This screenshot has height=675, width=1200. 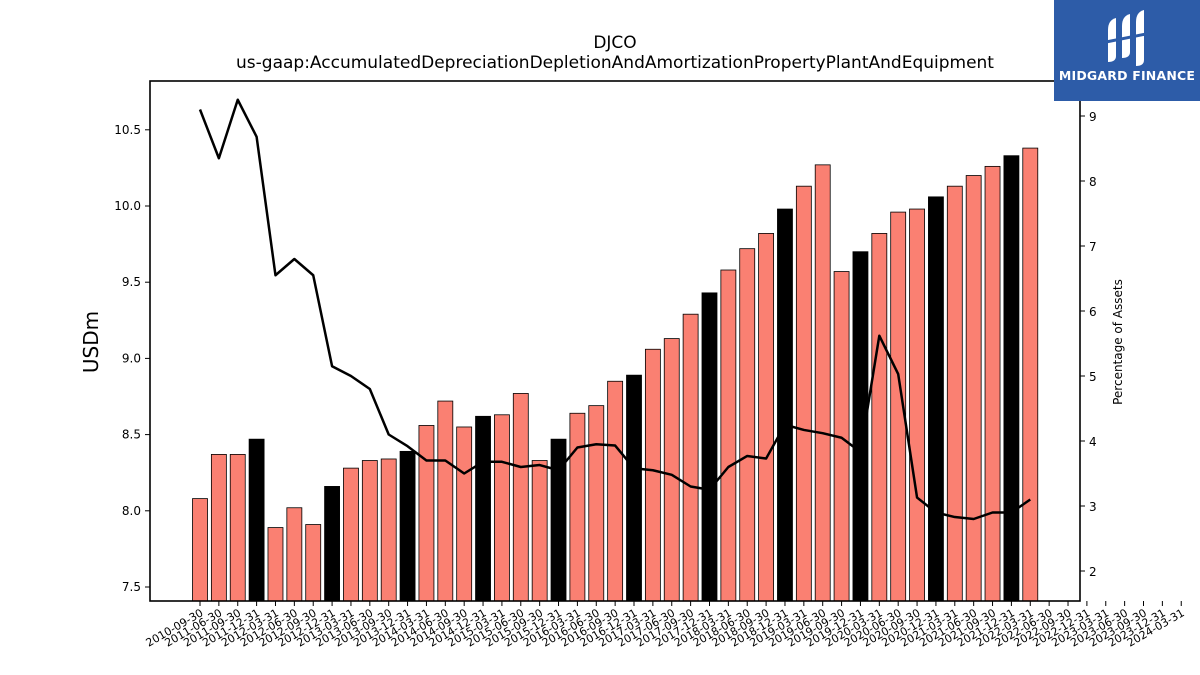 What do you see at coordinates (1093, 312) in the screenshot?
I see `y2-tick-label: 6` at bounding box center [1093, 312].